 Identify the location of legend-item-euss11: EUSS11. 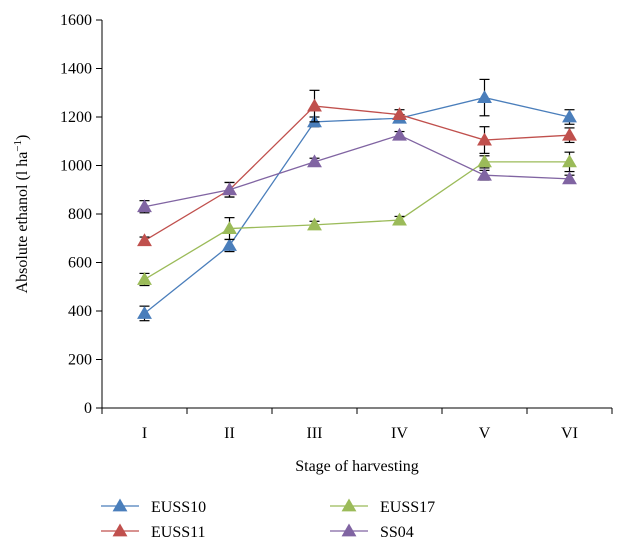
(153, 532).